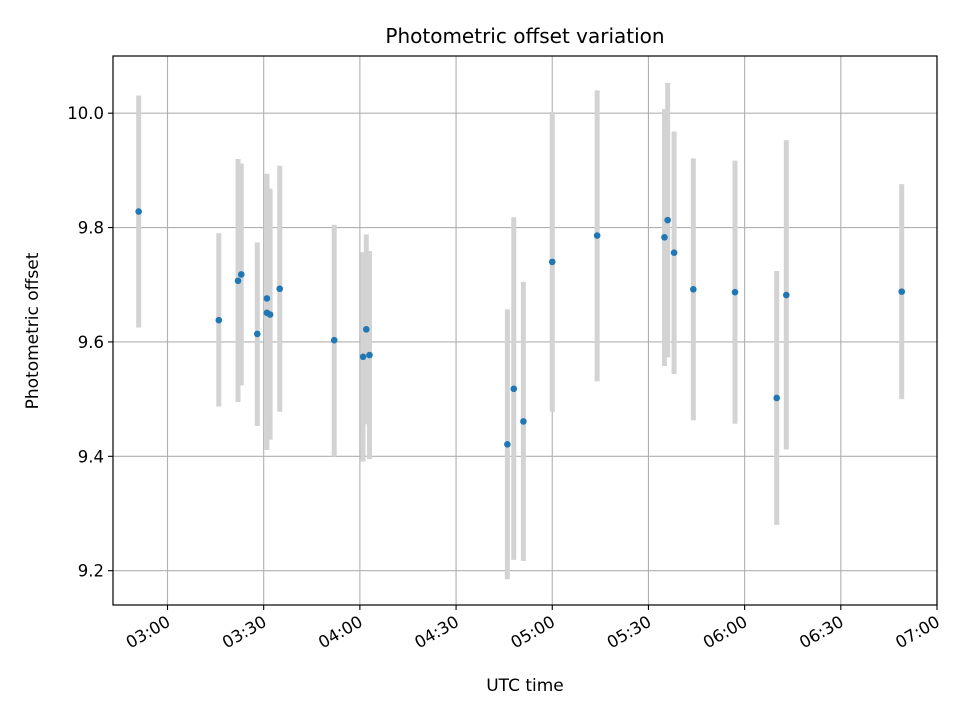  What do you see at coordinates (91, 456) in the screenshot?
I see `y-tick-label: 9.4` at bounding box center [91, 456].